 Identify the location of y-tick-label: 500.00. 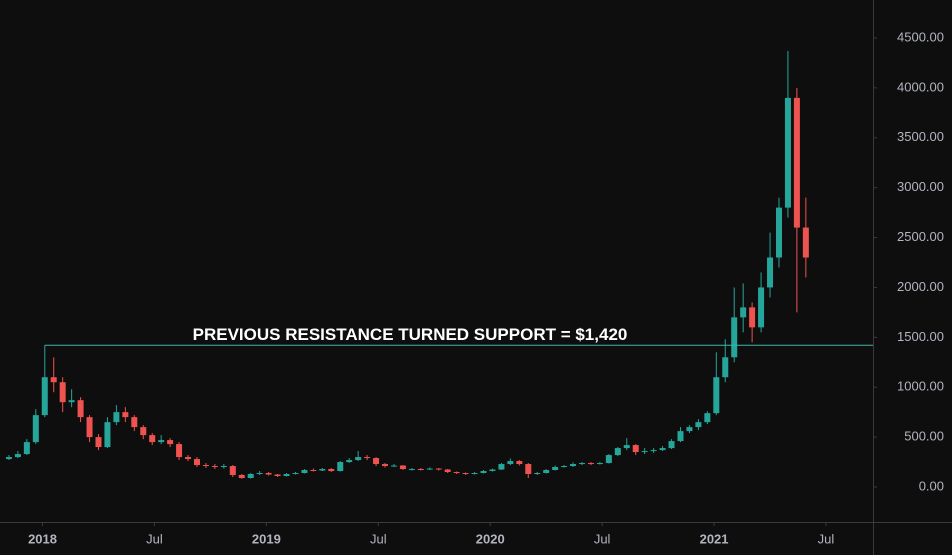
(924, 436).